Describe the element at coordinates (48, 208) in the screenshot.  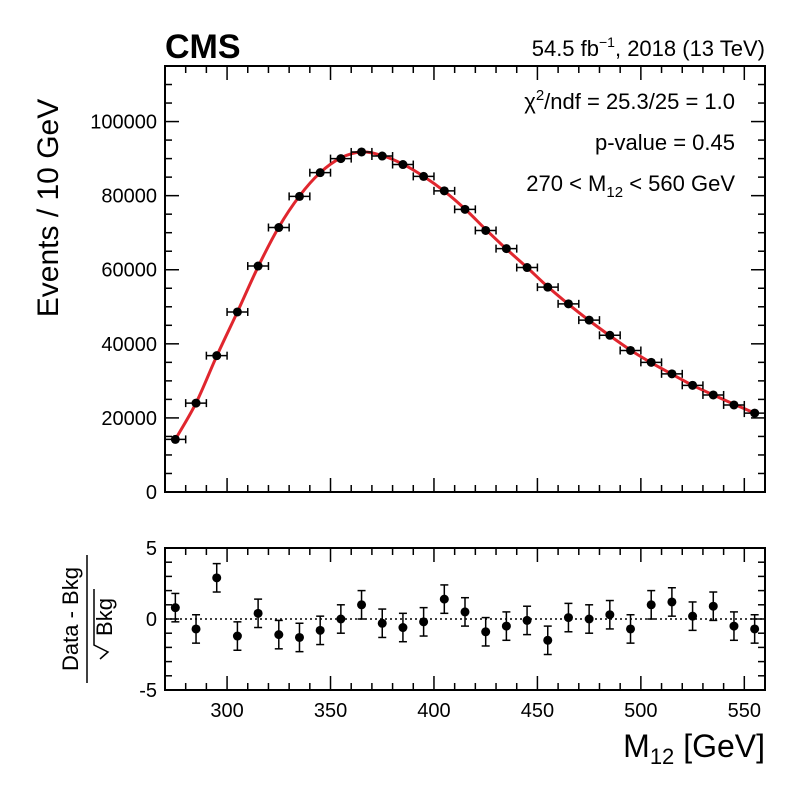
I see `main-y-axis-label: Events / 10 GeV` at that location.